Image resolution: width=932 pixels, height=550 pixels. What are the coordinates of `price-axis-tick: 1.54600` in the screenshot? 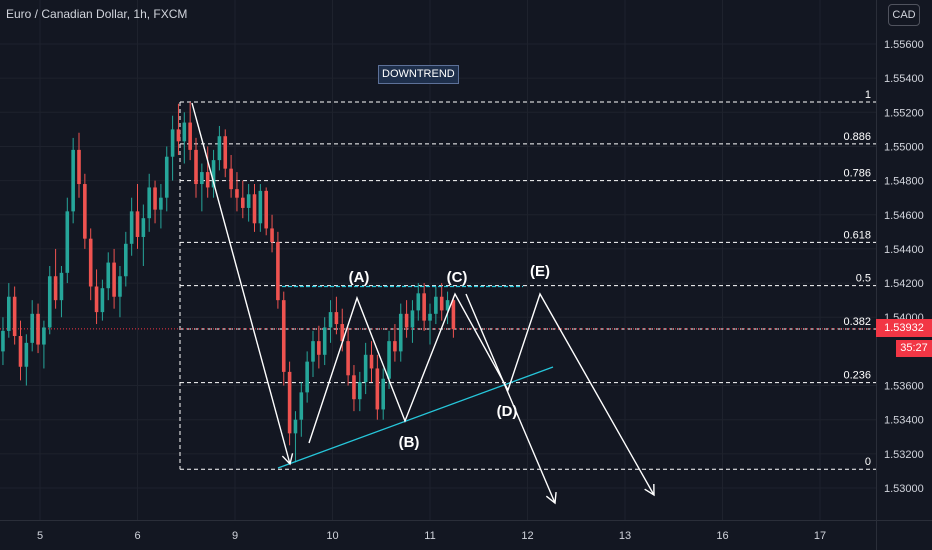 It's located at (904, 216).